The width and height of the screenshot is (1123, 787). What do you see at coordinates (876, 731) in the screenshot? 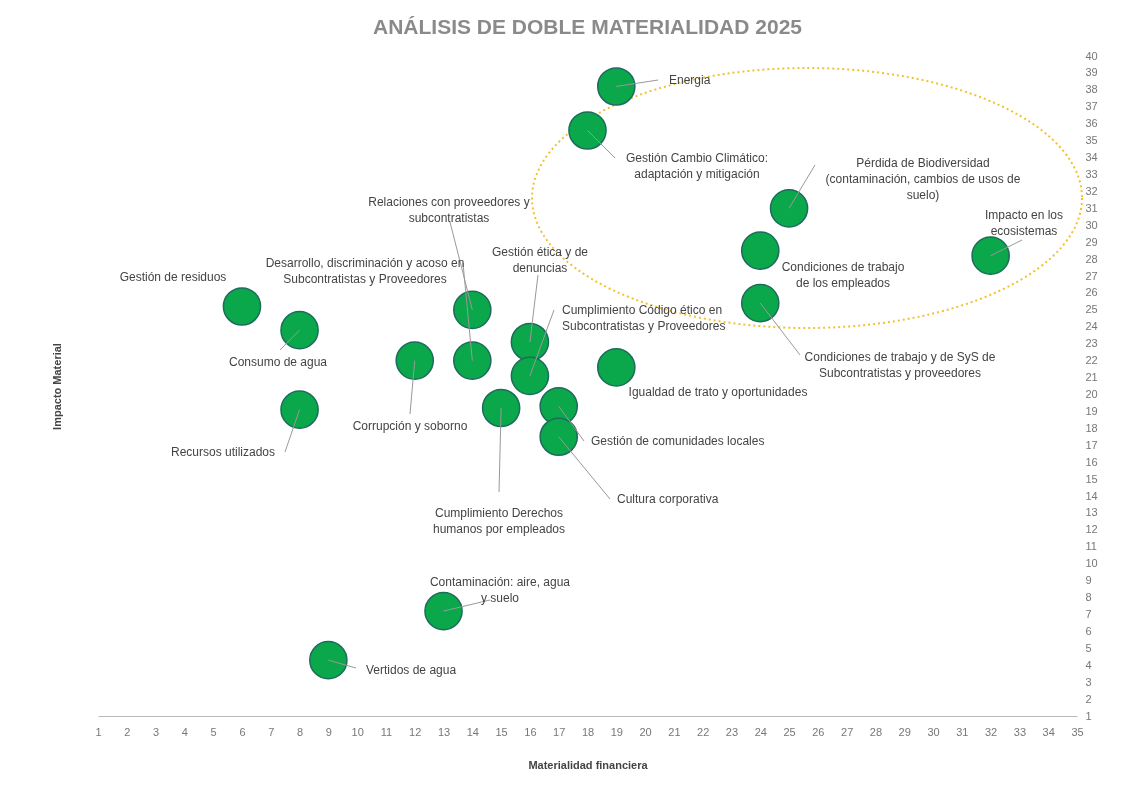
I see `x-tick-label: 28` at bounding box center [876, 731].